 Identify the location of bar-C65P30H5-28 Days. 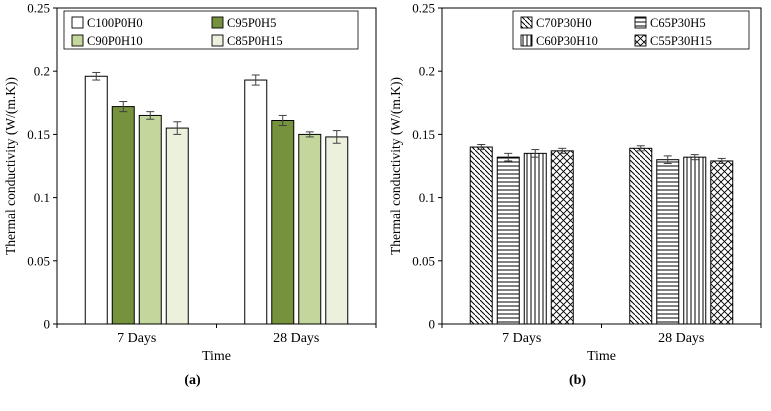
(668, 242).